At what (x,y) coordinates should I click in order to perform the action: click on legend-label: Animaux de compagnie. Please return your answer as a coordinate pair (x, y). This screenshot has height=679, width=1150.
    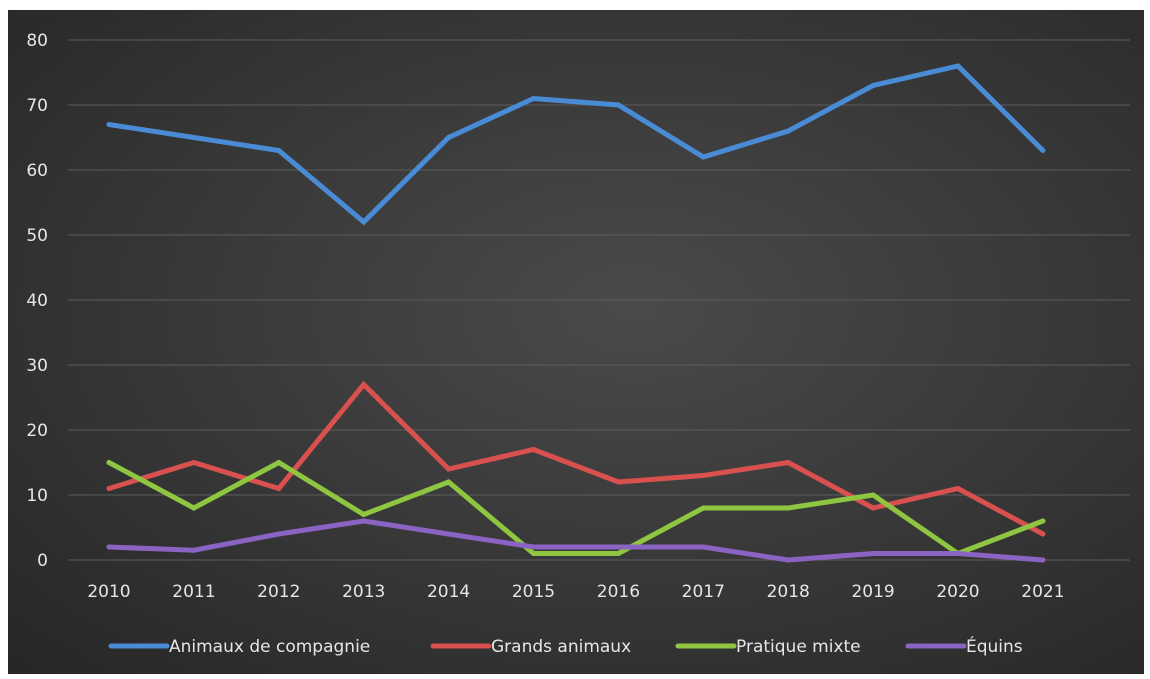
    Looking at the image, I should click on (269, 647).